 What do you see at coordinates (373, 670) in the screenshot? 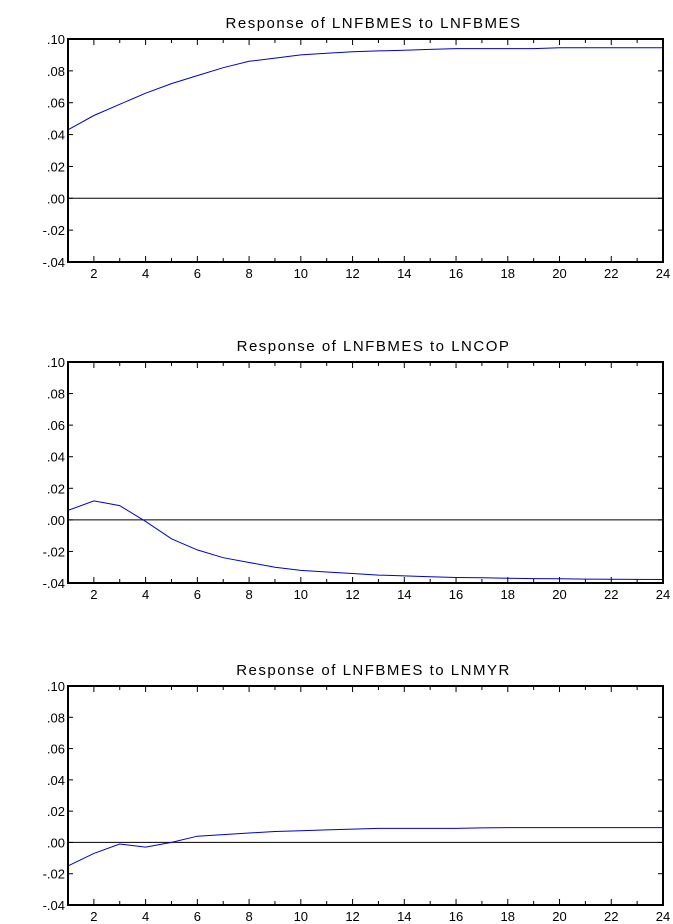
I see `chart-title: Response of LNFBMES to LNMYR` at bounding box center [373, 670].